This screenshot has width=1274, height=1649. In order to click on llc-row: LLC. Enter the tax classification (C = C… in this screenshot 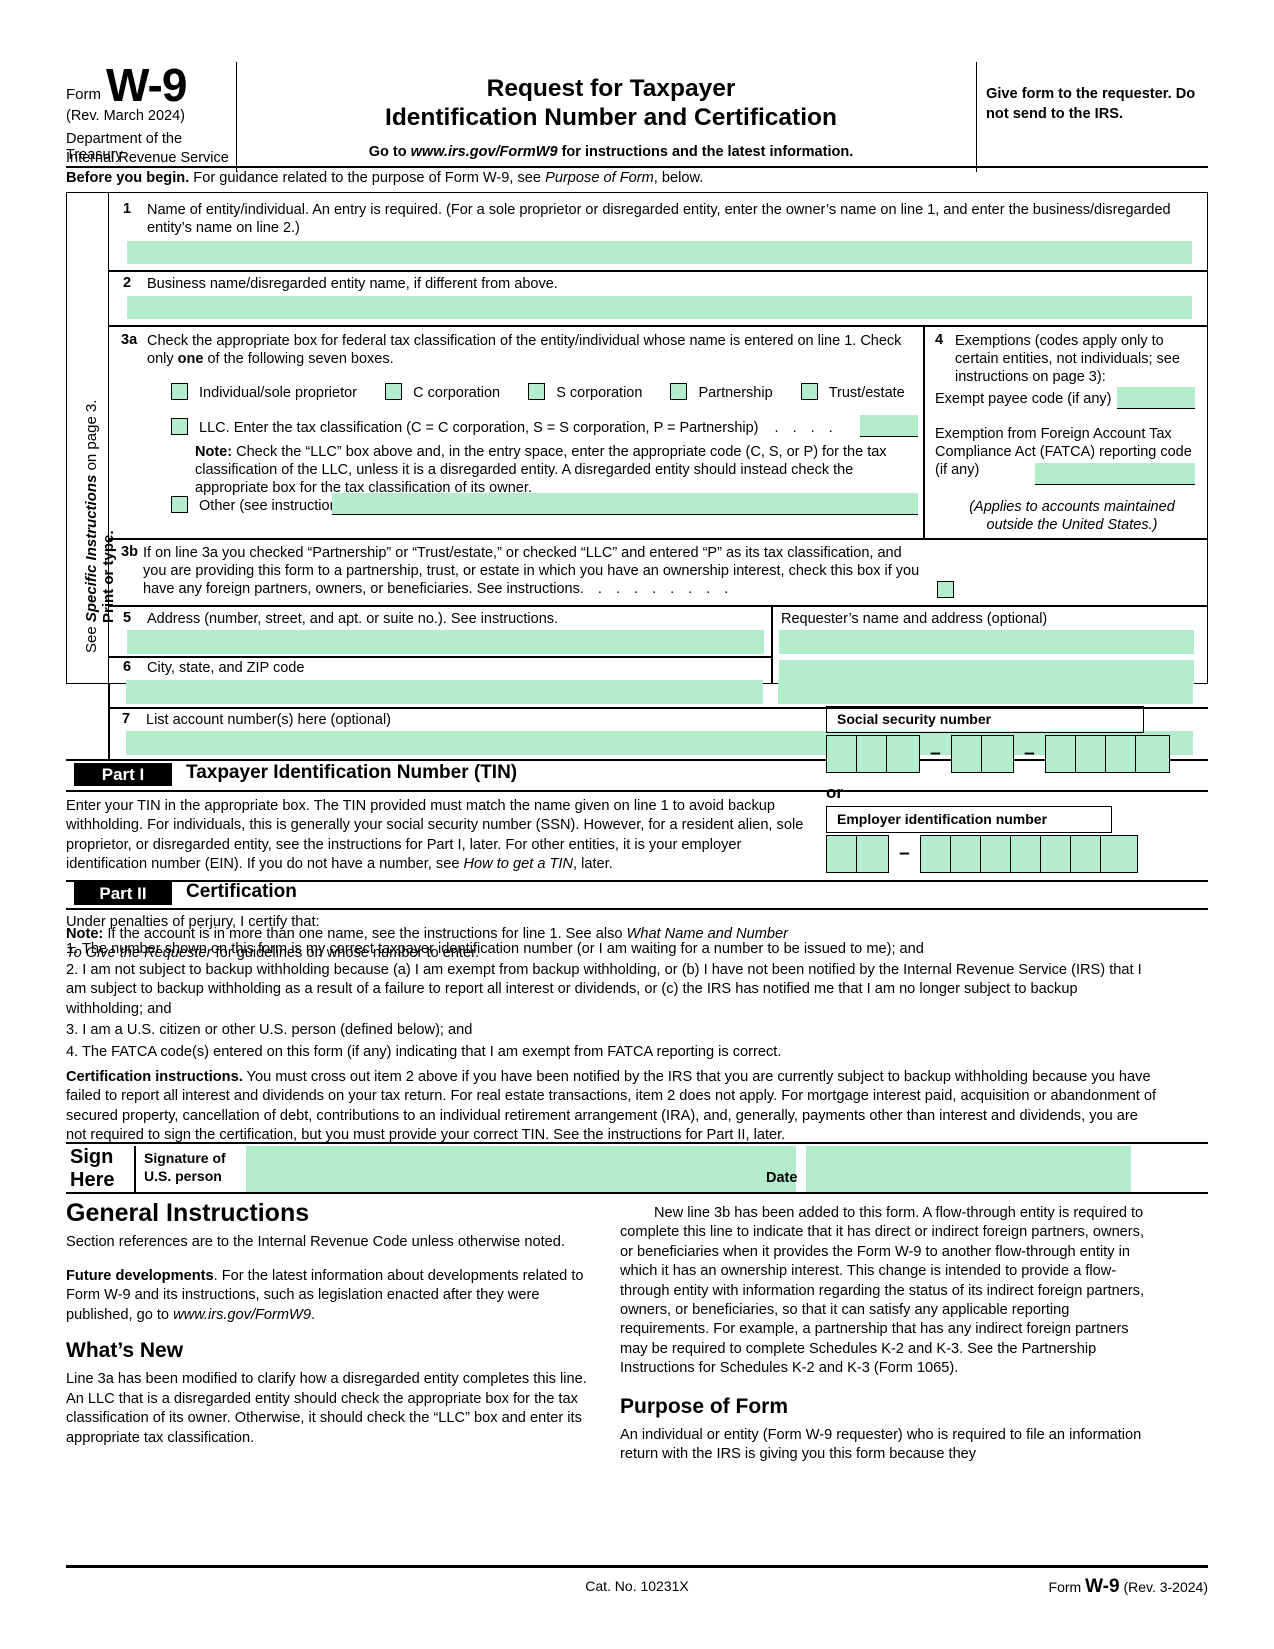, I will do `click(504, 427)`.